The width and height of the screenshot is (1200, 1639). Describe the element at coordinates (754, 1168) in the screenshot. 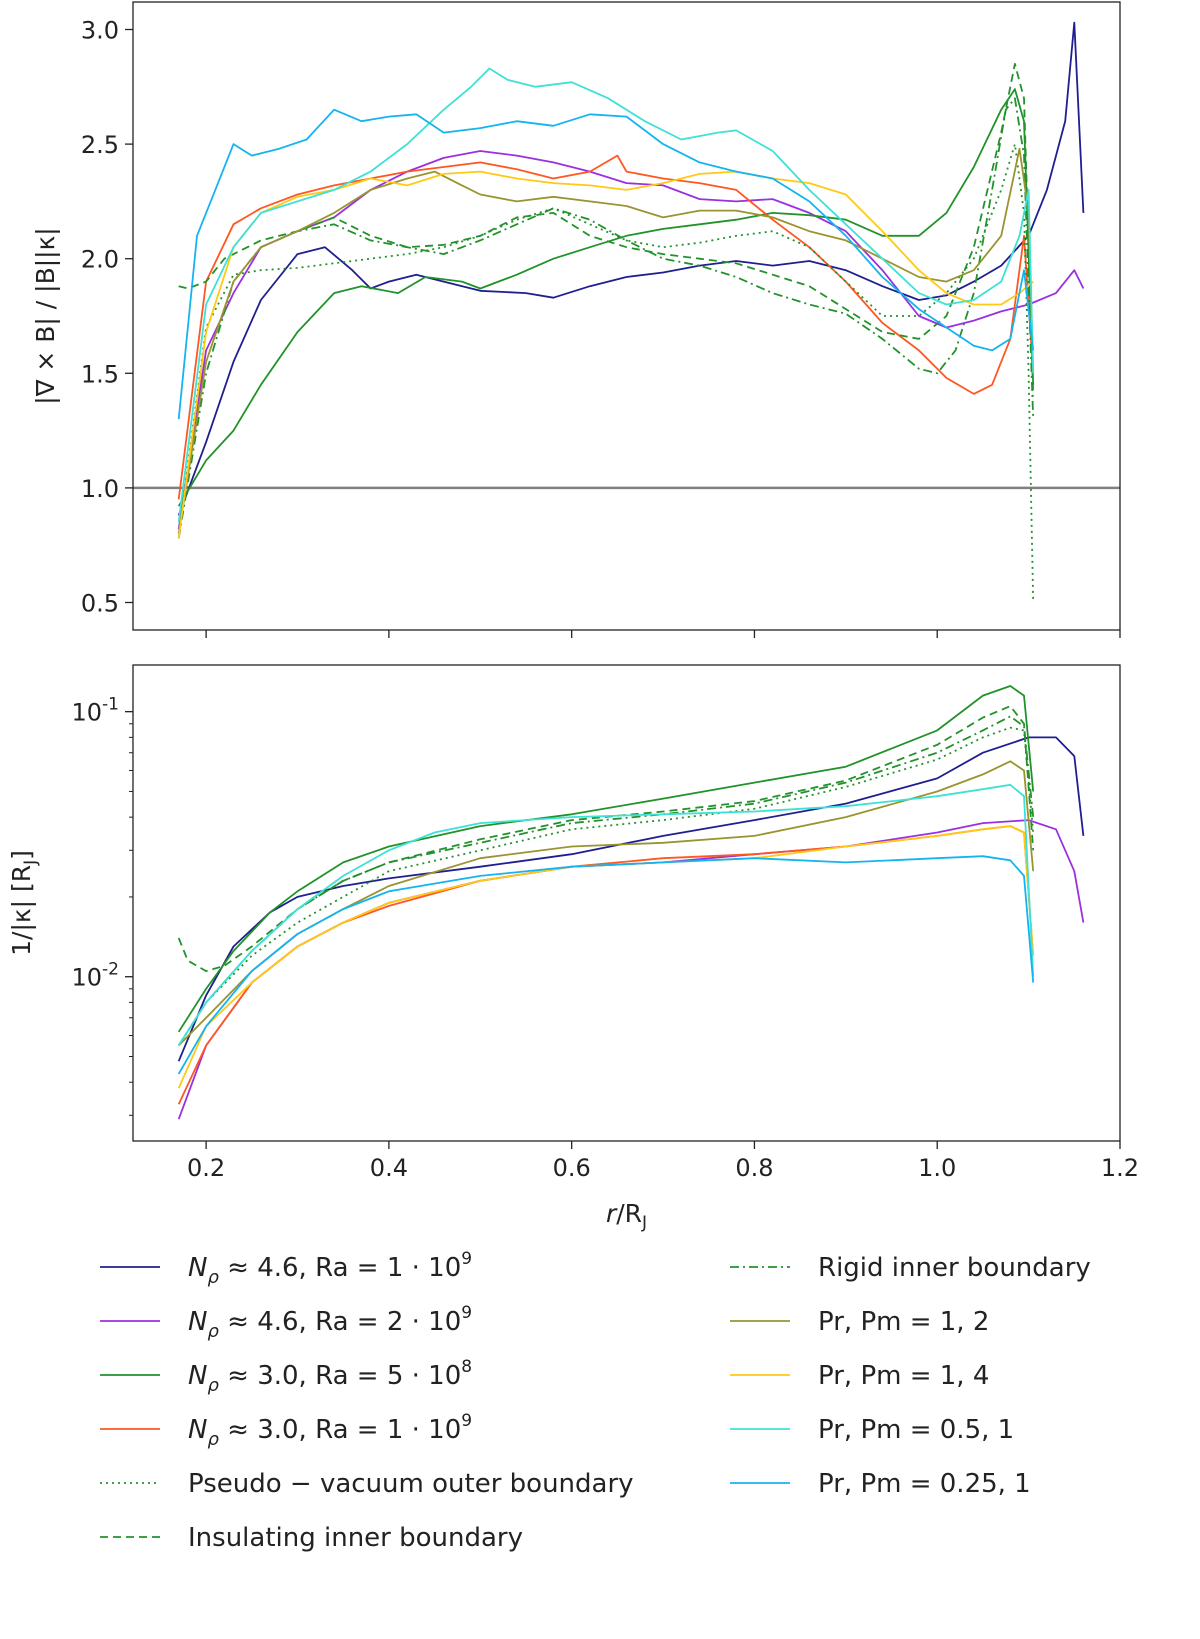

I see `bottom-xtick-label: 0.8` at that location.